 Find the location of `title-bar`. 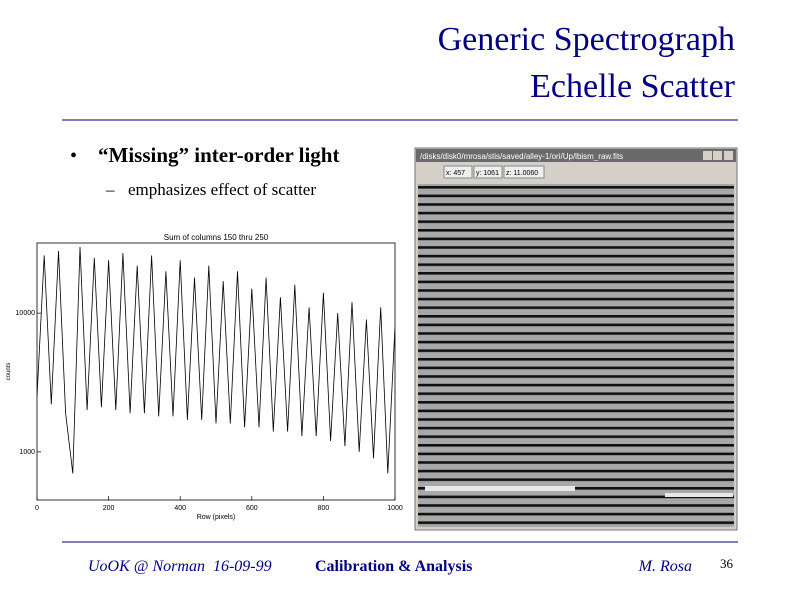

title-bar is located at coordinates (576, 155).